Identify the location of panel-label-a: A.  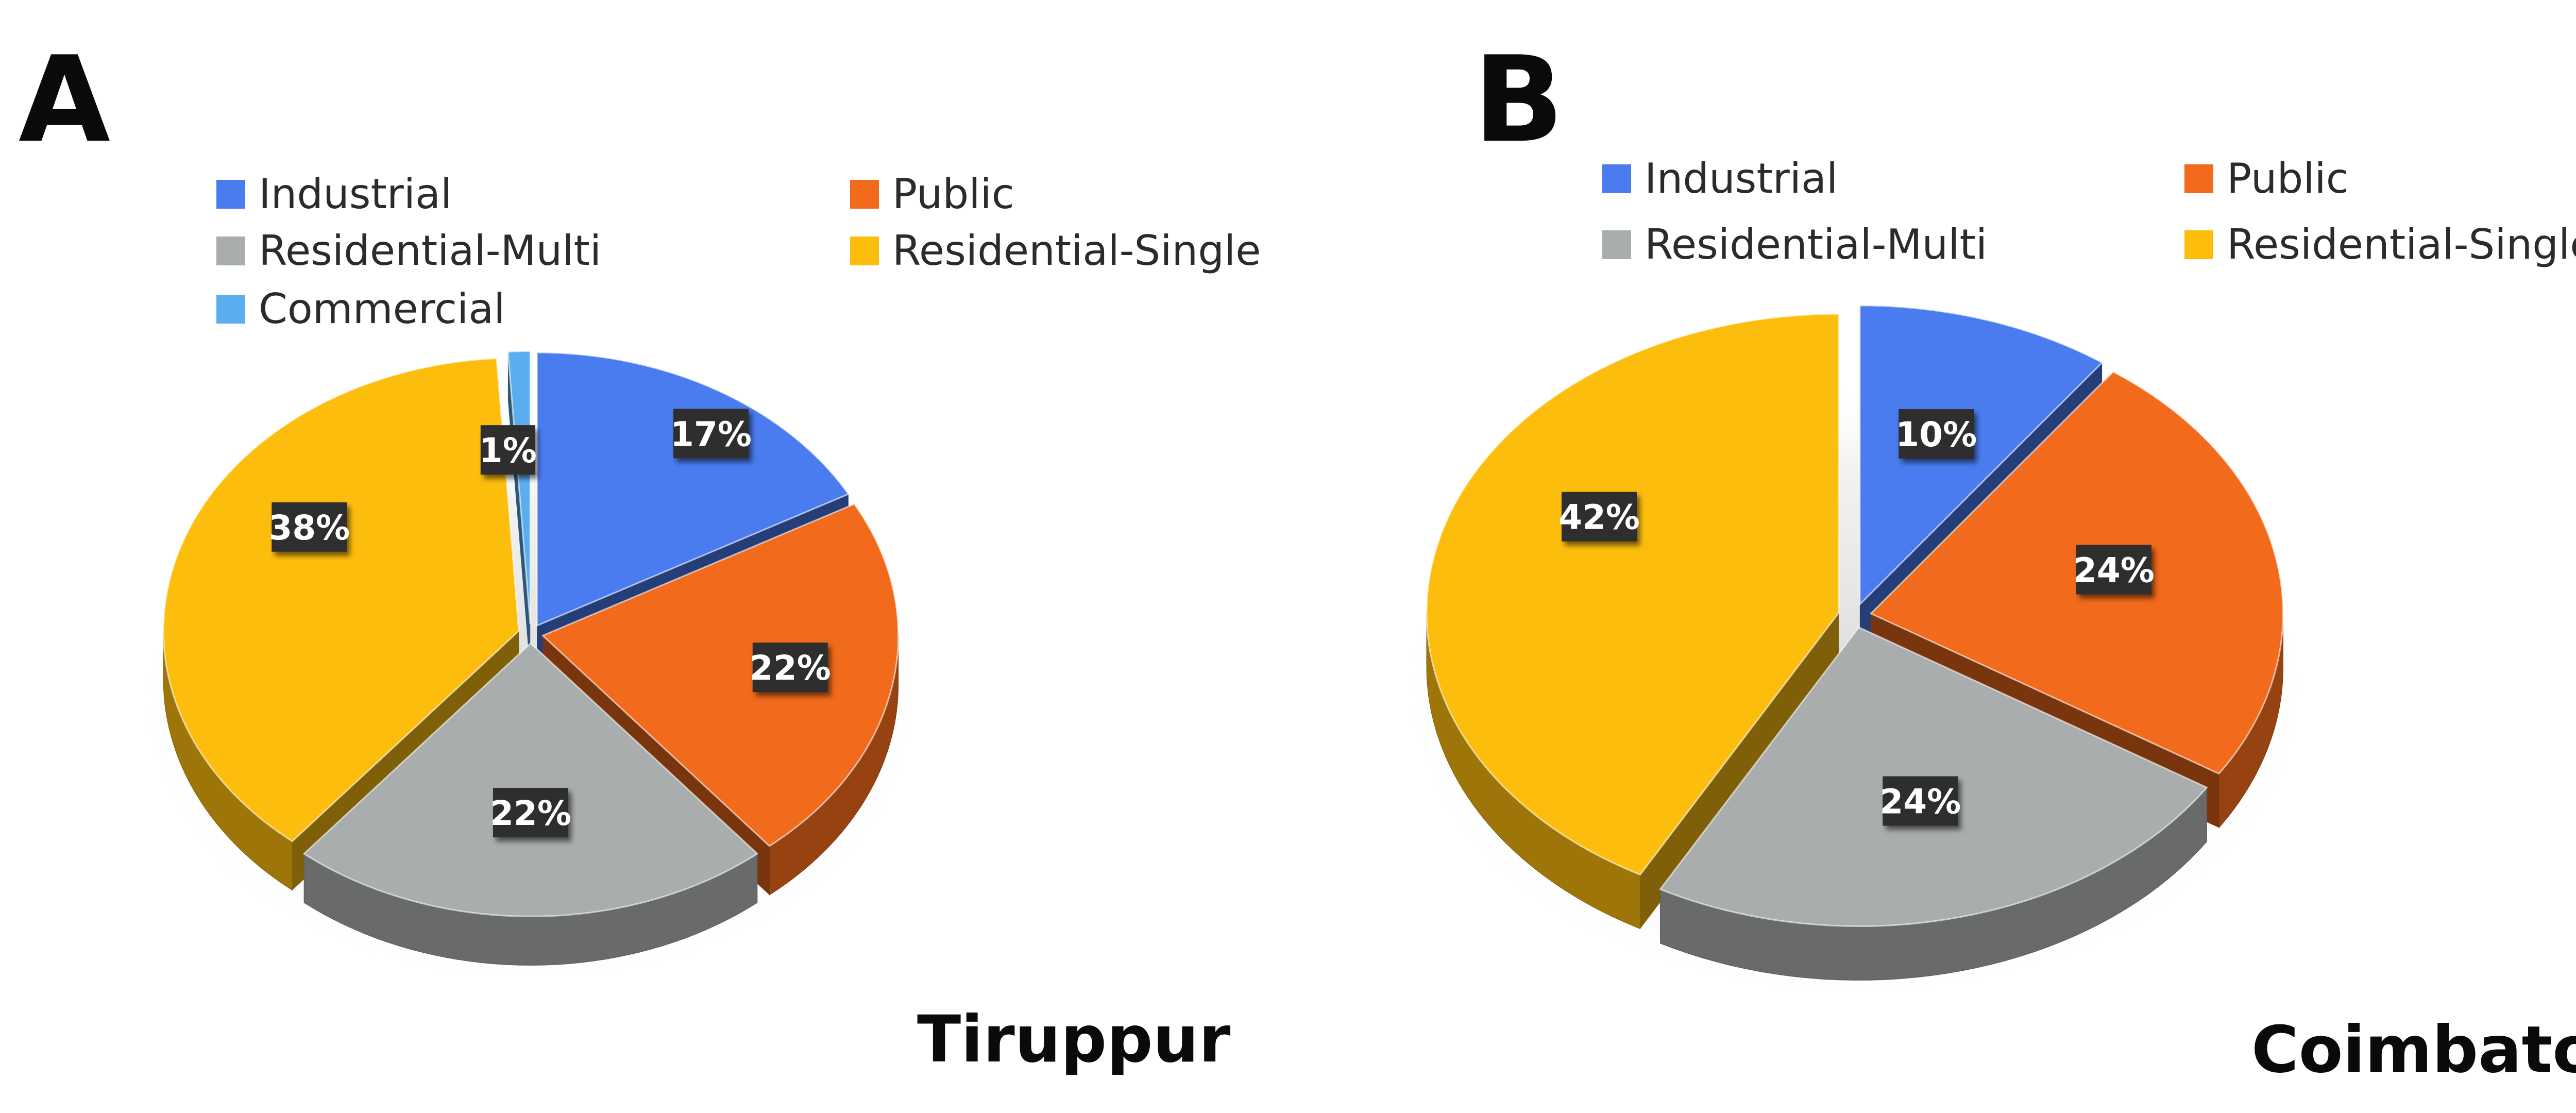
(65, 100).